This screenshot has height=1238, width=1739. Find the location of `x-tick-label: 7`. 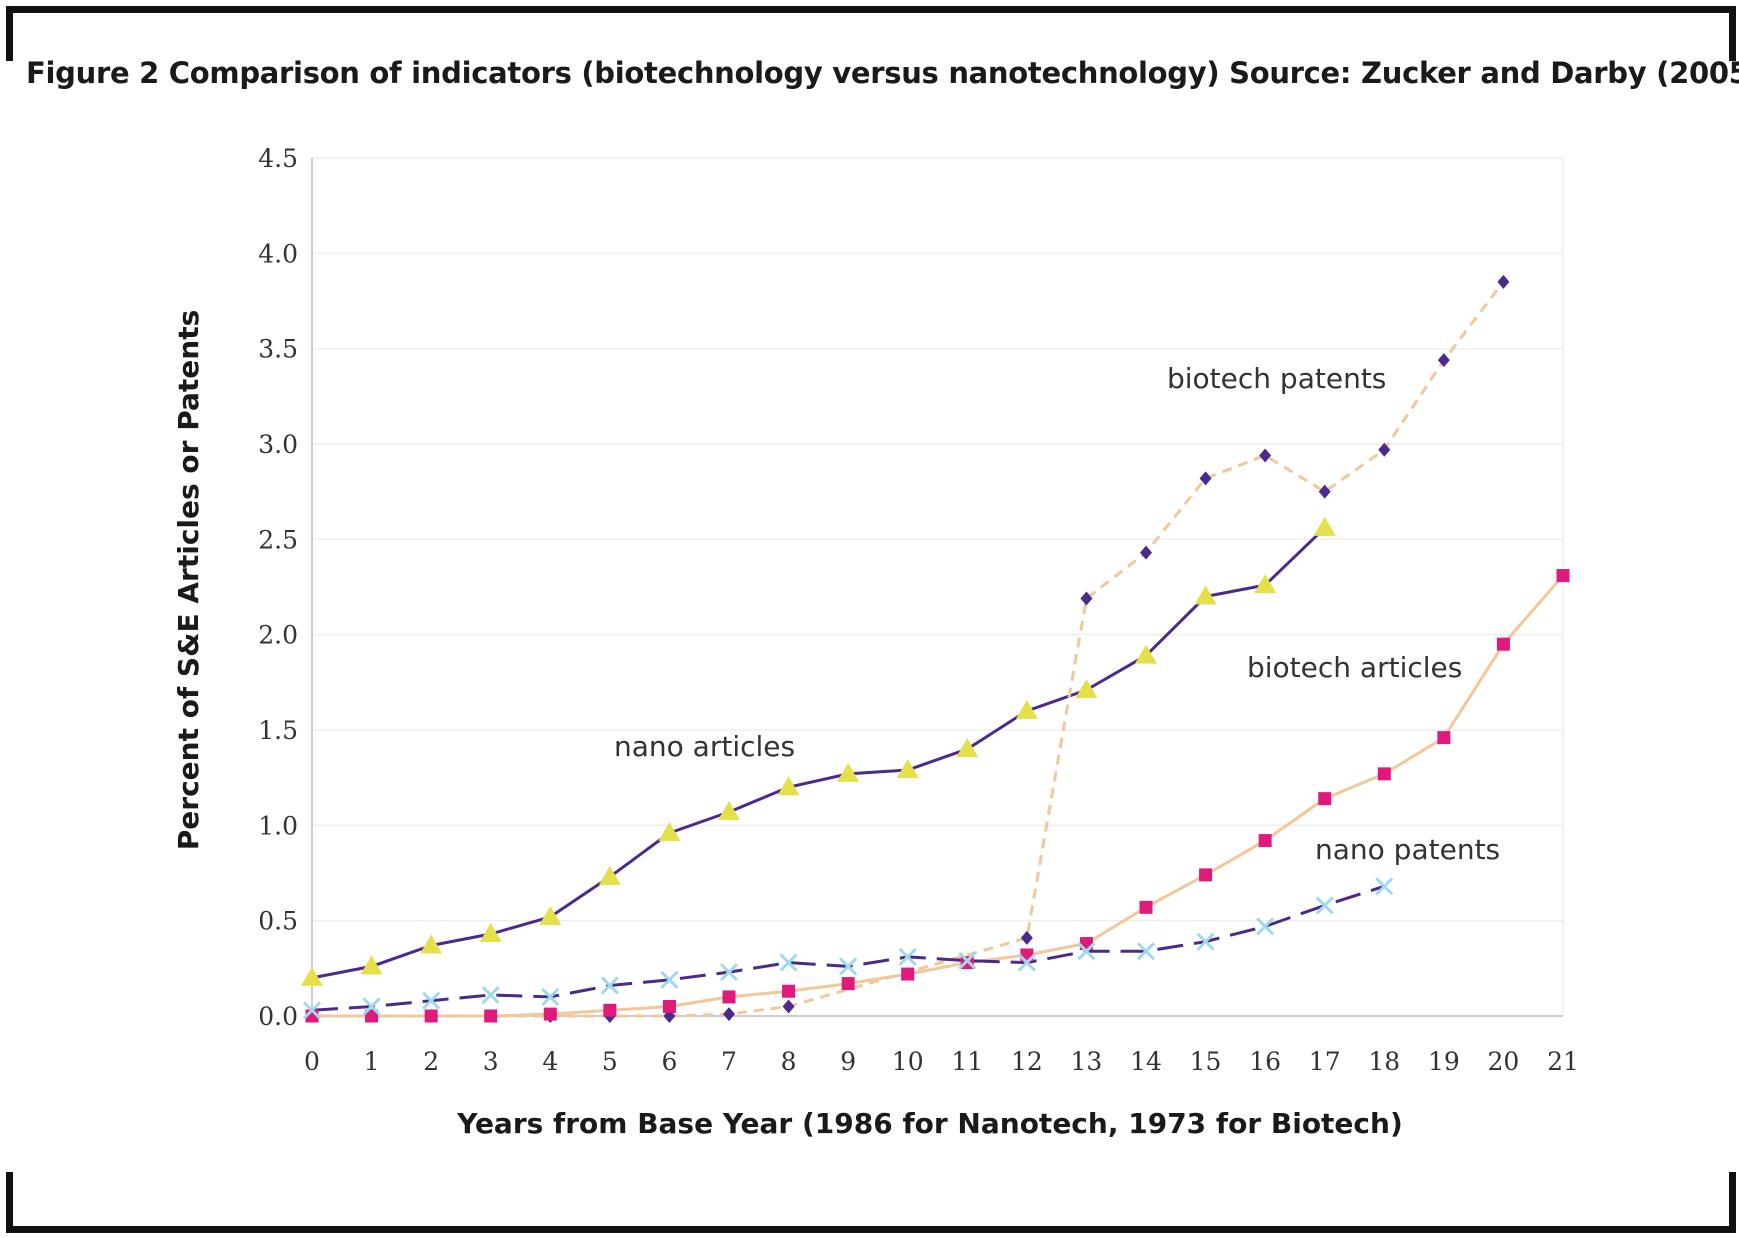

x-tick-label: 7 is located at coordinates (729, 1061).